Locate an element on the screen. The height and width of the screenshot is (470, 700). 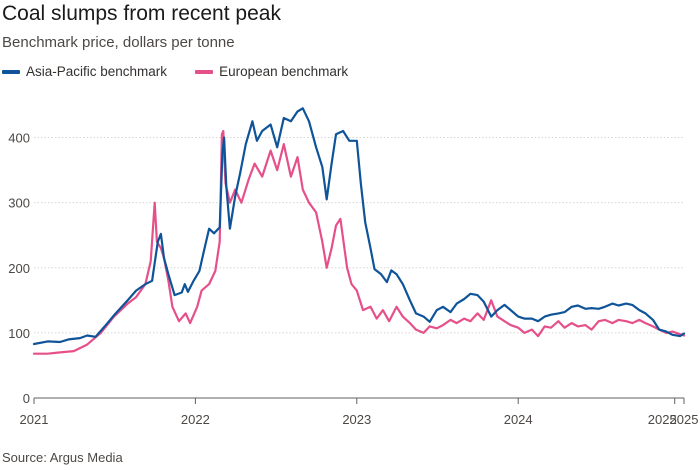
y-tick-label: 0 is located at coordinates (26, 398).